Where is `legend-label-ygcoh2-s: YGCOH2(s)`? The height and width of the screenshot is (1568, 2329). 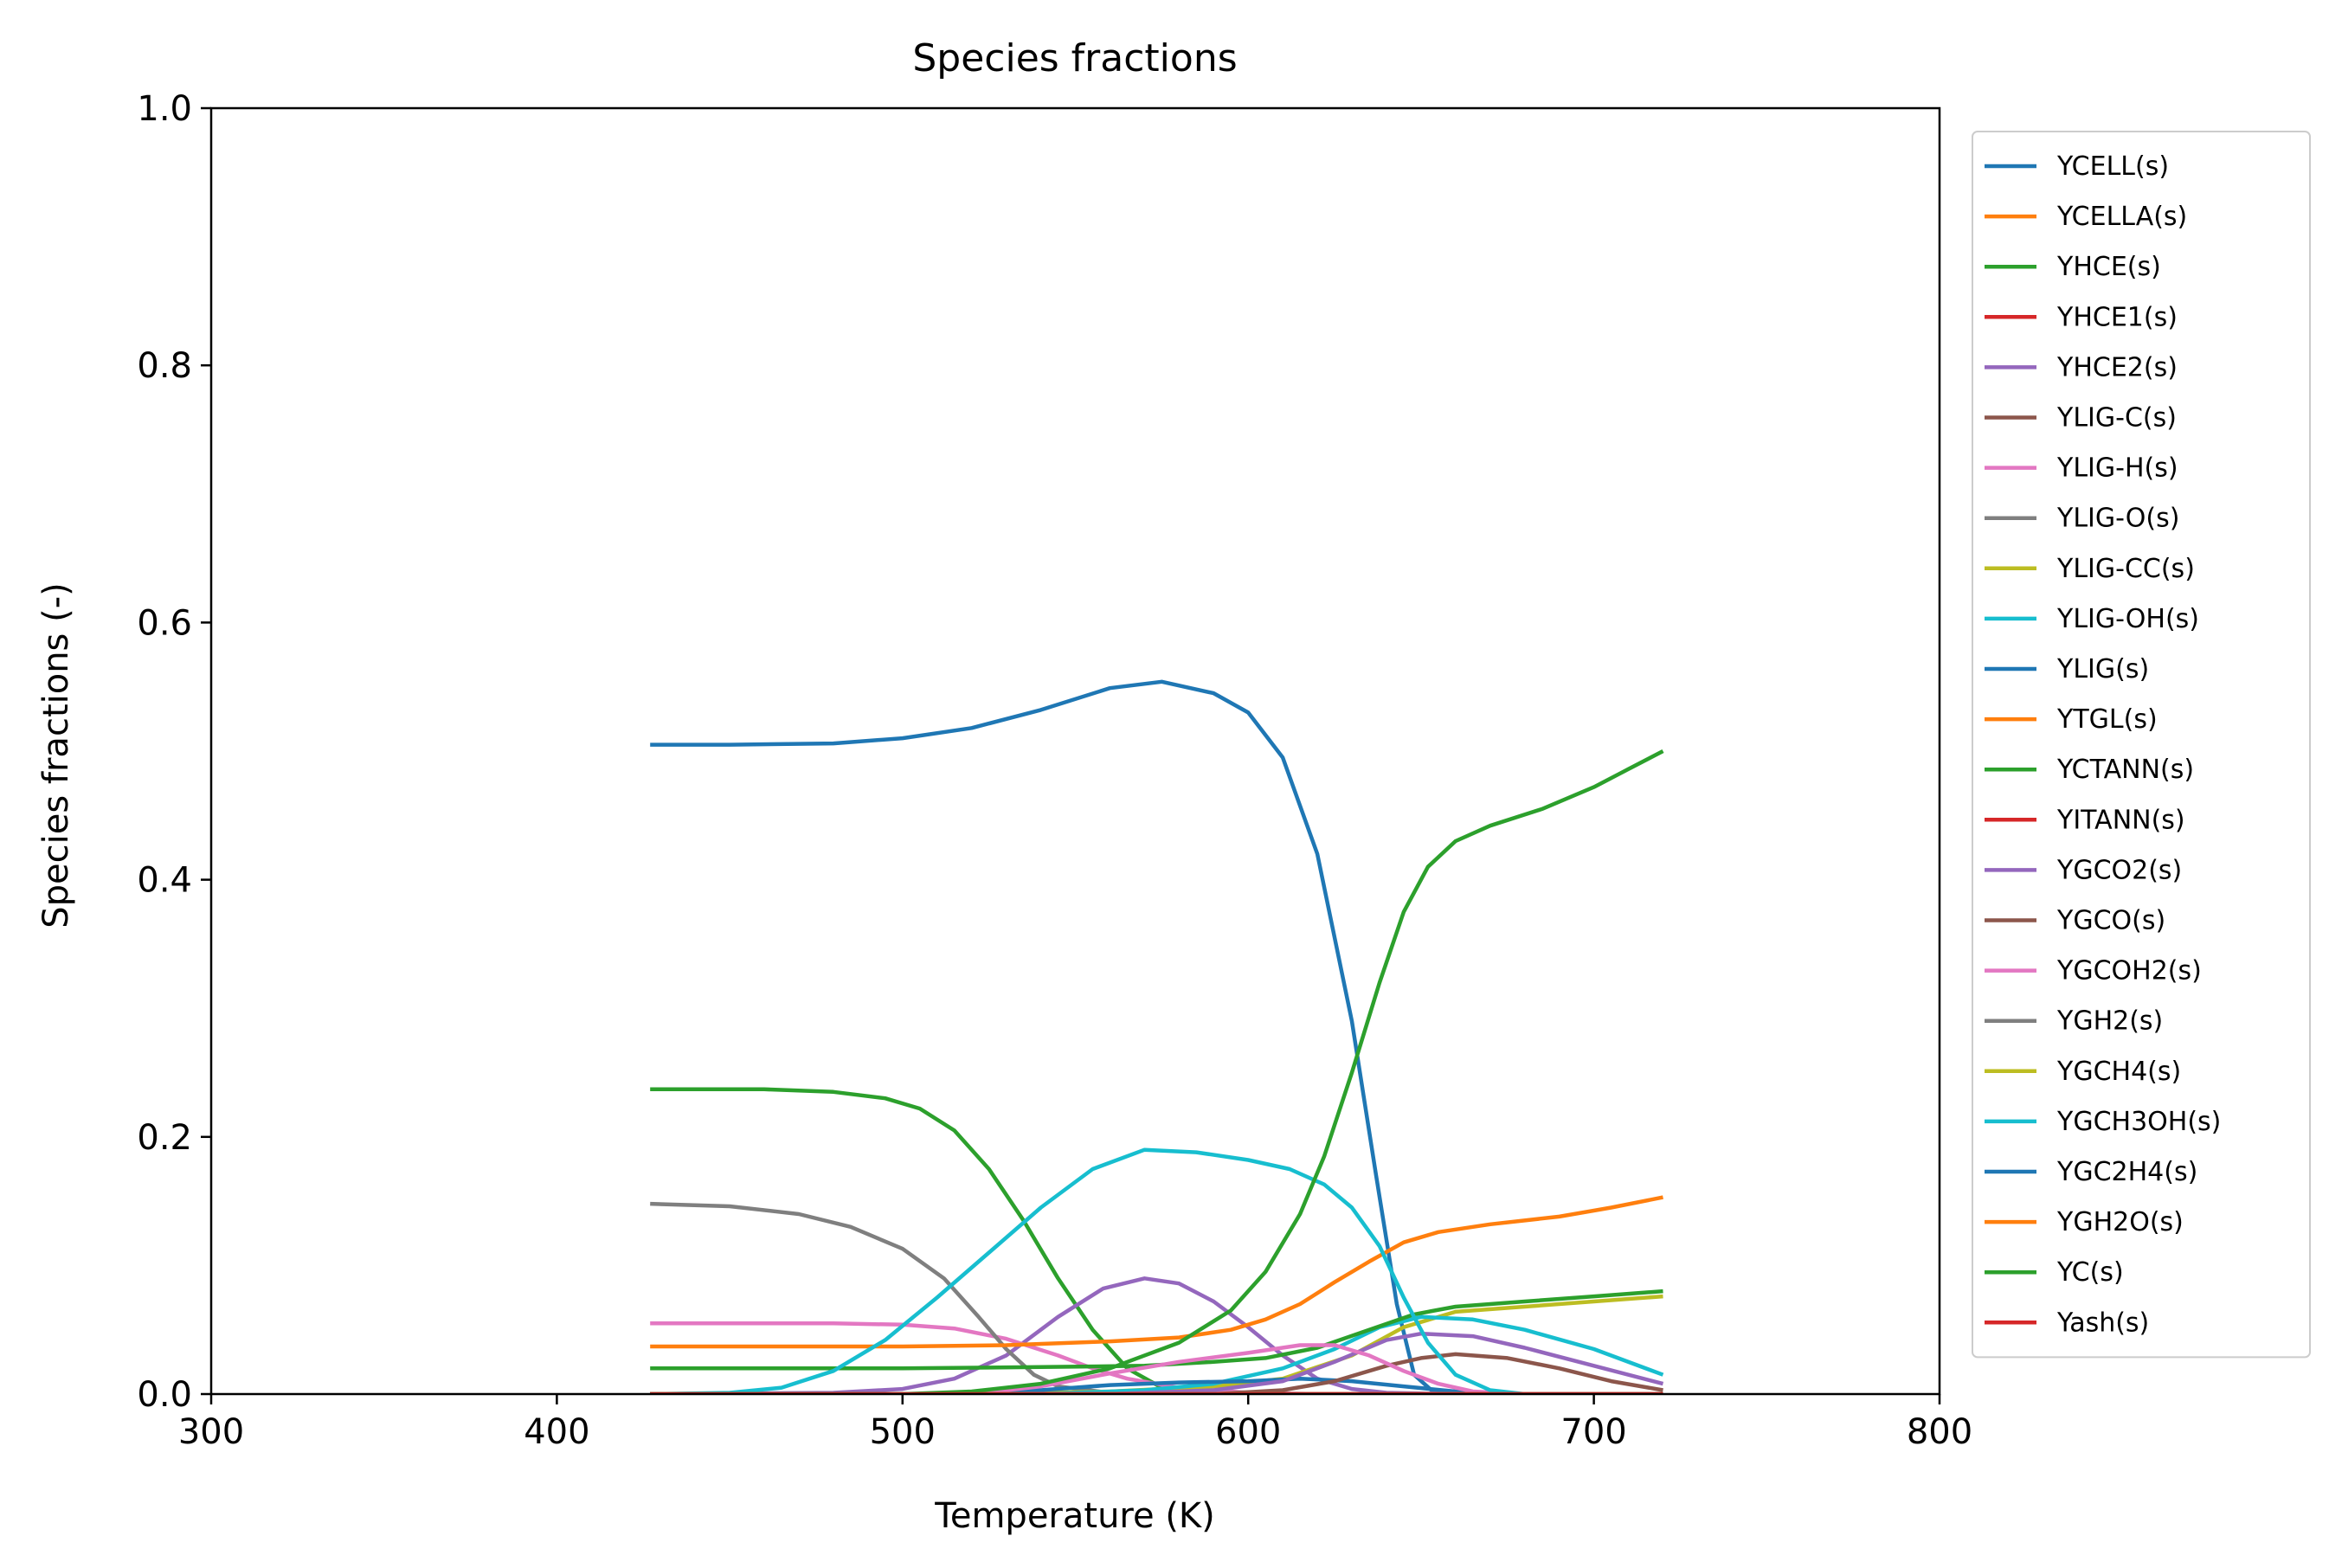
legend-label-ygcoh2-s: YGCOH2(s) is located at coordinates (2129, 971).